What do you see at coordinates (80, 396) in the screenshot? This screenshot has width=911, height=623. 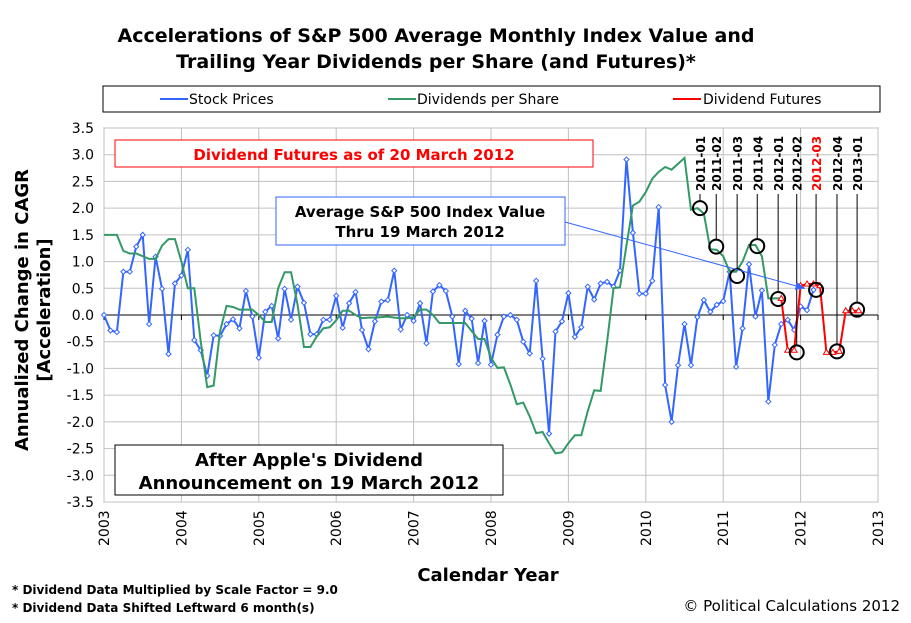 I see `y-tick-label: -1.5` at bounding box center [80, 396].